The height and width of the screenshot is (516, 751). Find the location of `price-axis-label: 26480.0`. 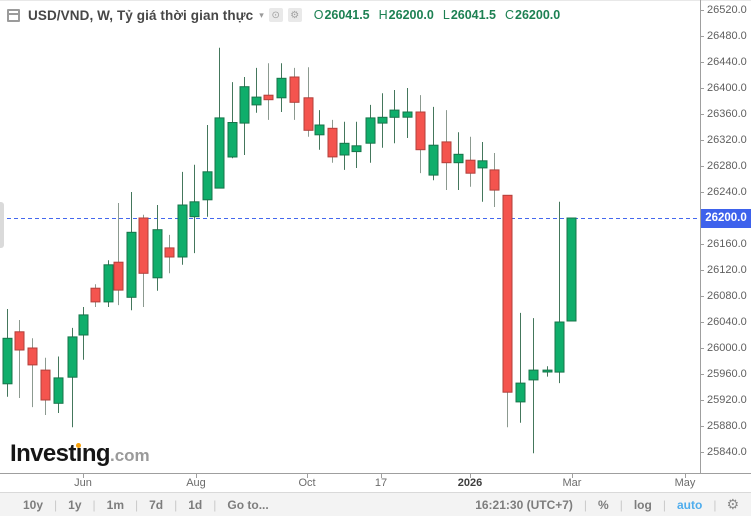

price-axis-label: 26480.0 is located at coordinates (727, 36).